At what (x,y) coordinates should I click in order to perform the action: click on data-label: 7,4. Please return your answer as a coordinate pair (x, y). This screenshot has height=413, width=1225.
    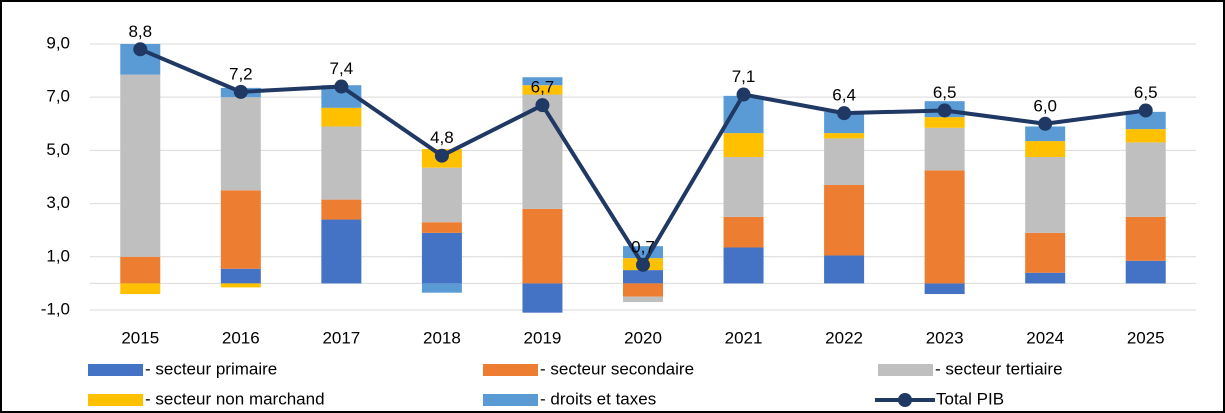
    Looking at the image, I should click on (342, 68).